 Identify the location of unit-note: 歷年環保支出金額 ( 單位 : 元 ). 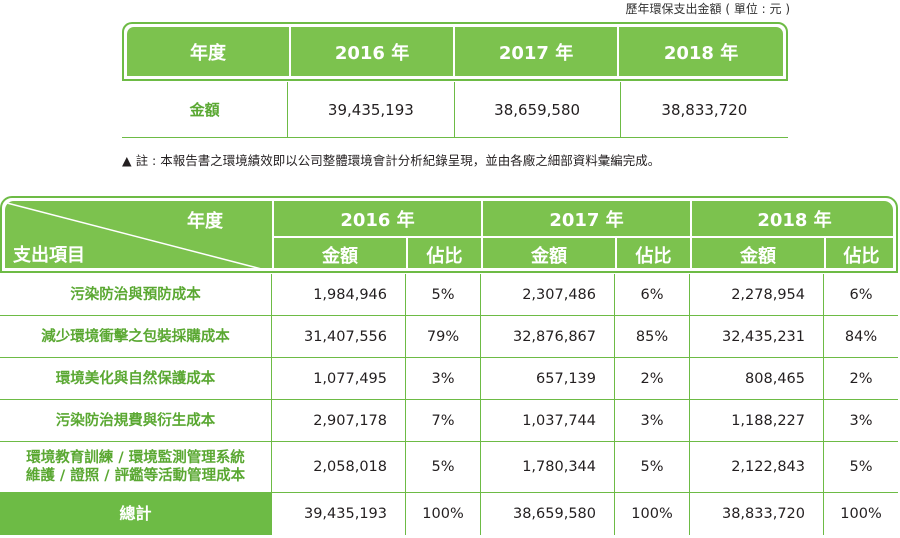
(707, 9).